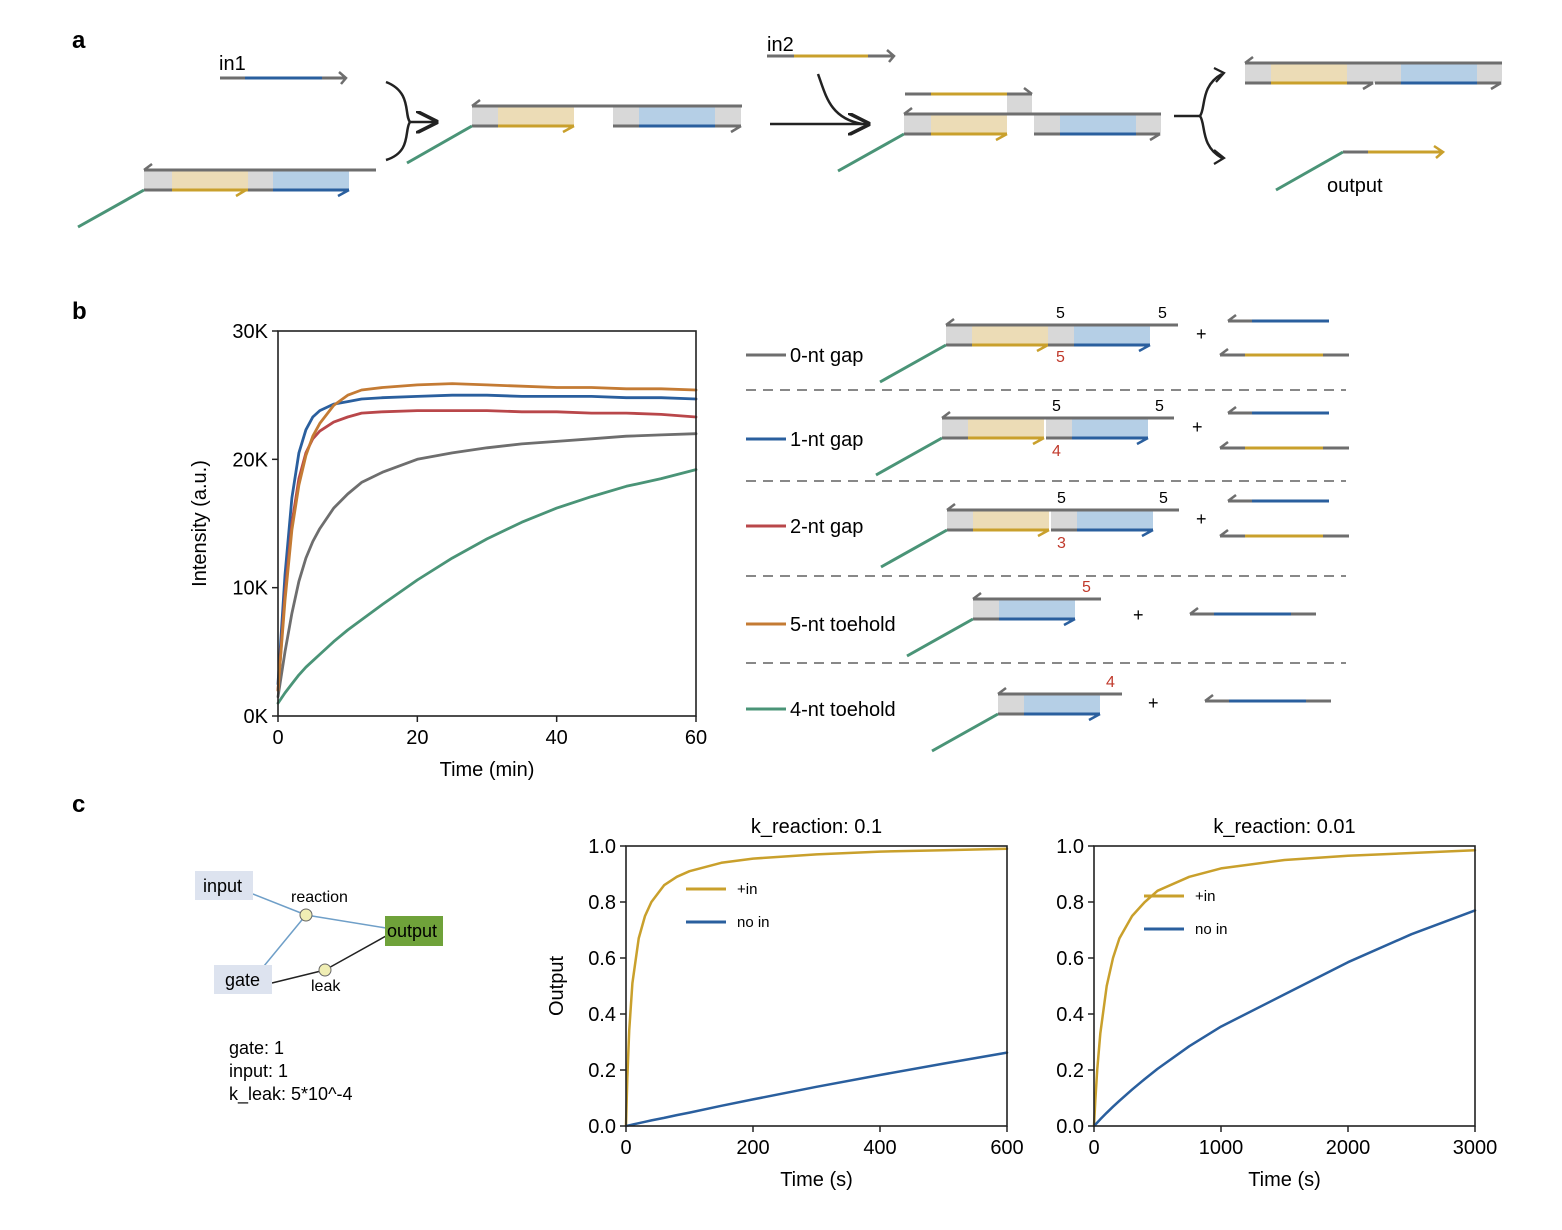  Describe the element at coordinates (256, 1048) in the screenshot. I see `param-gate: gate: 1` at that location.